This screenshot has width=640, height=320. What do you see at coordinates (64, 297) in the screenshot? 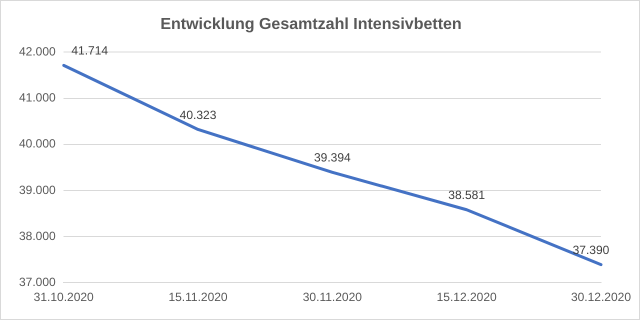
I see `x-tick-label: 31.10.2020` at bounding box center [64, 297].